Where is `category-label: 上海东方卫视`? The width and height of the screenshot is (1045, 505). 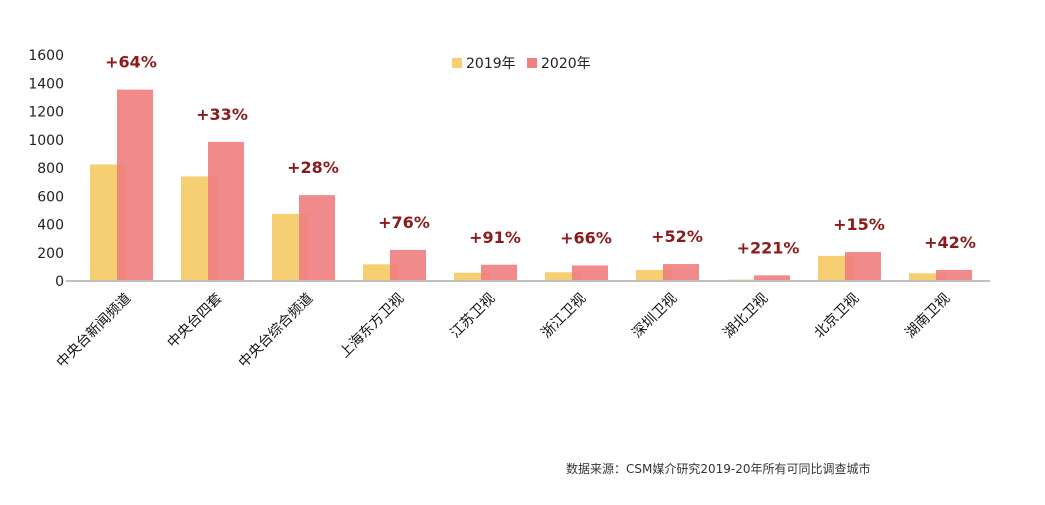 category-label: 上海东方卫视 is located at coordinates (372, 326).